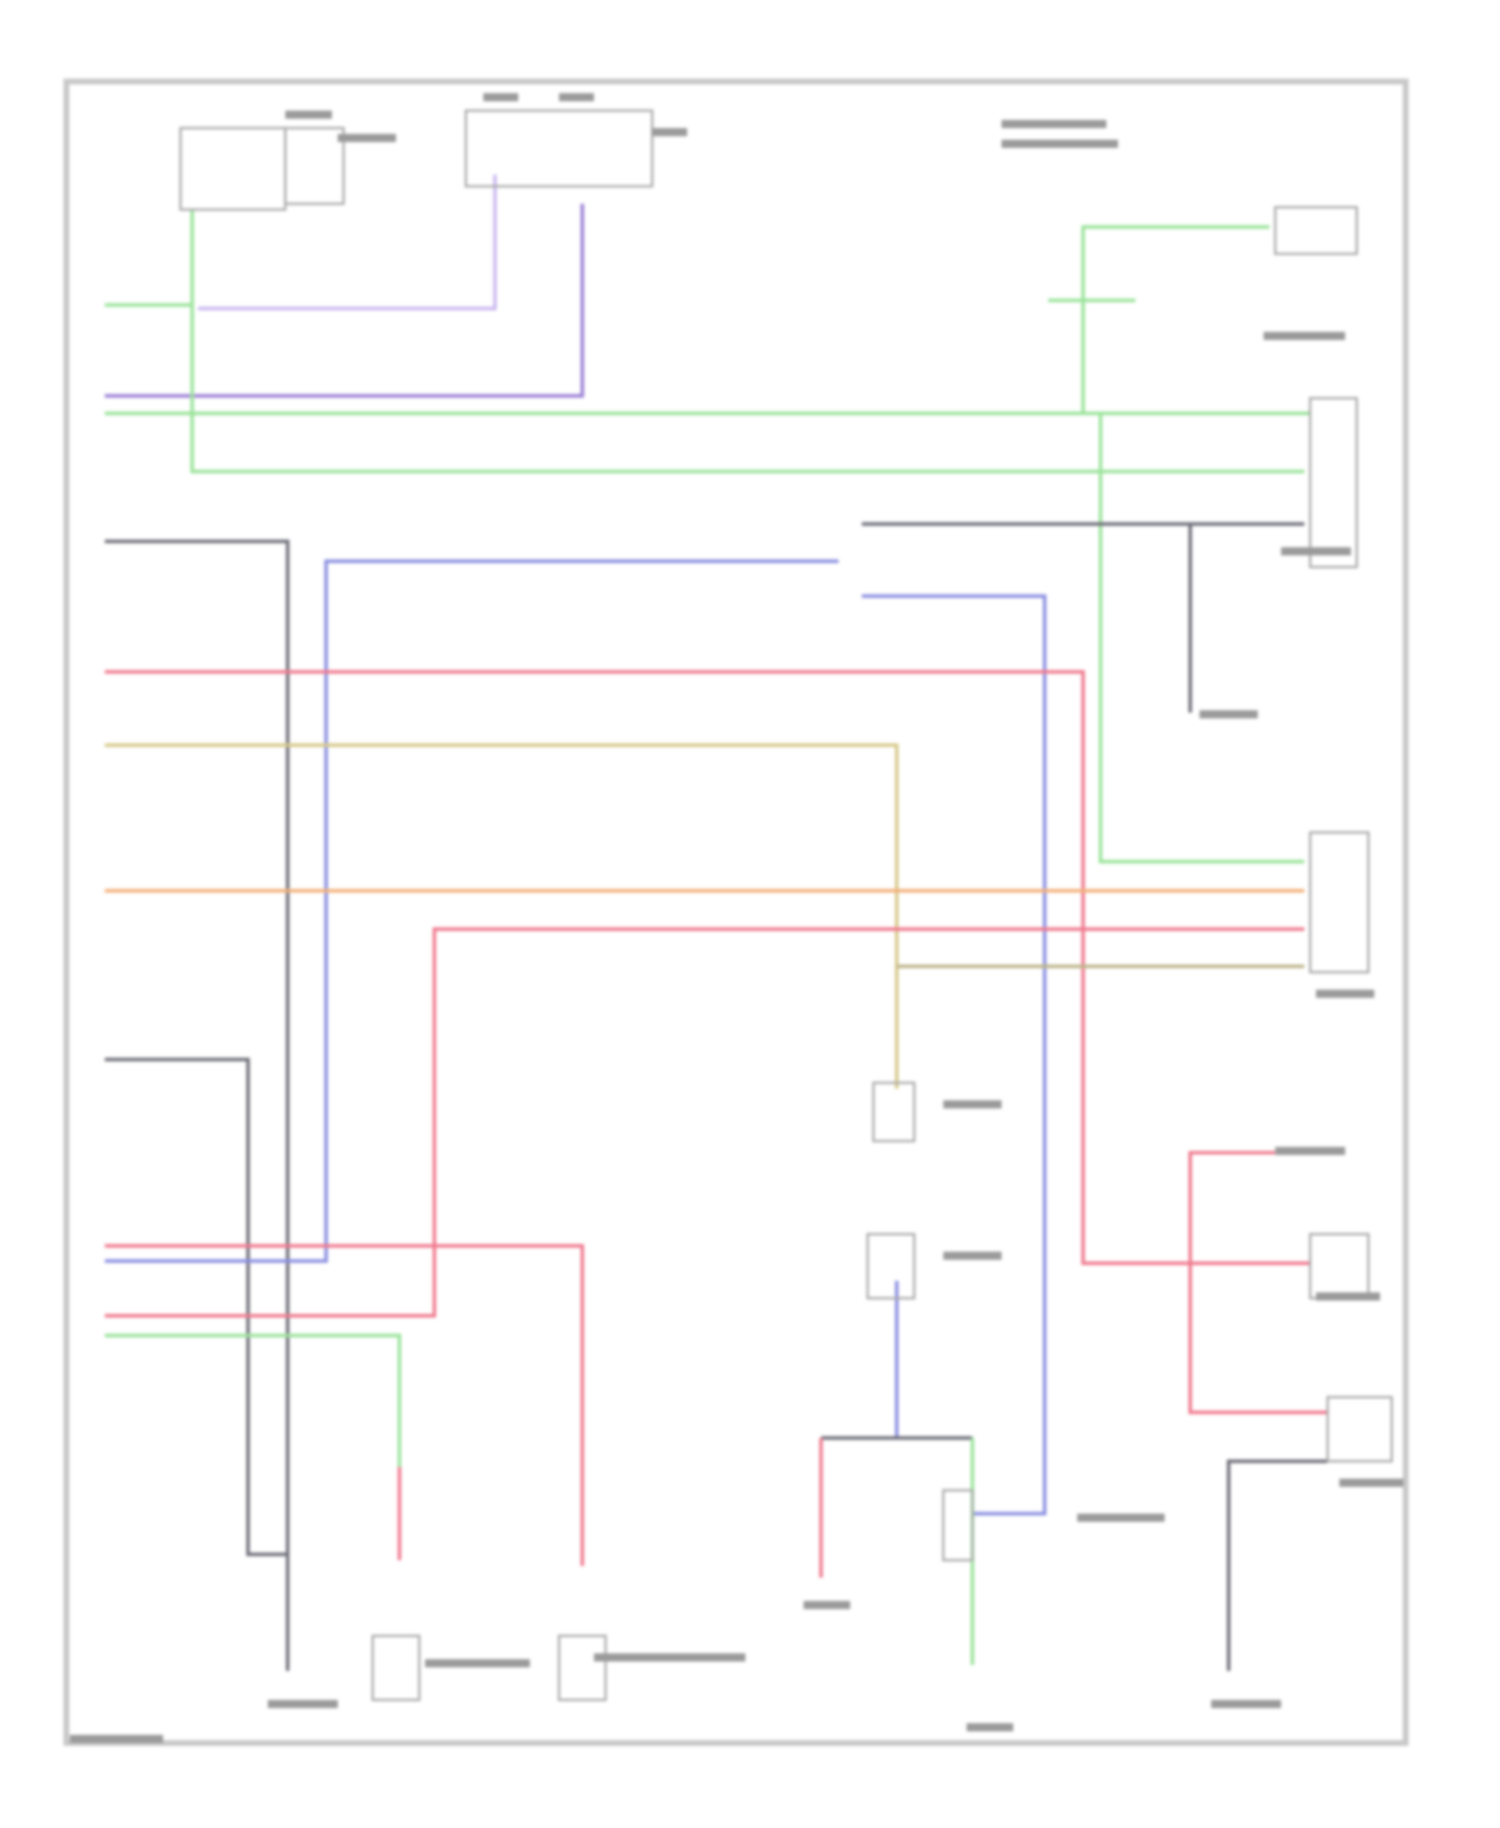  I want to click on wire-purple, so click(344, 300).